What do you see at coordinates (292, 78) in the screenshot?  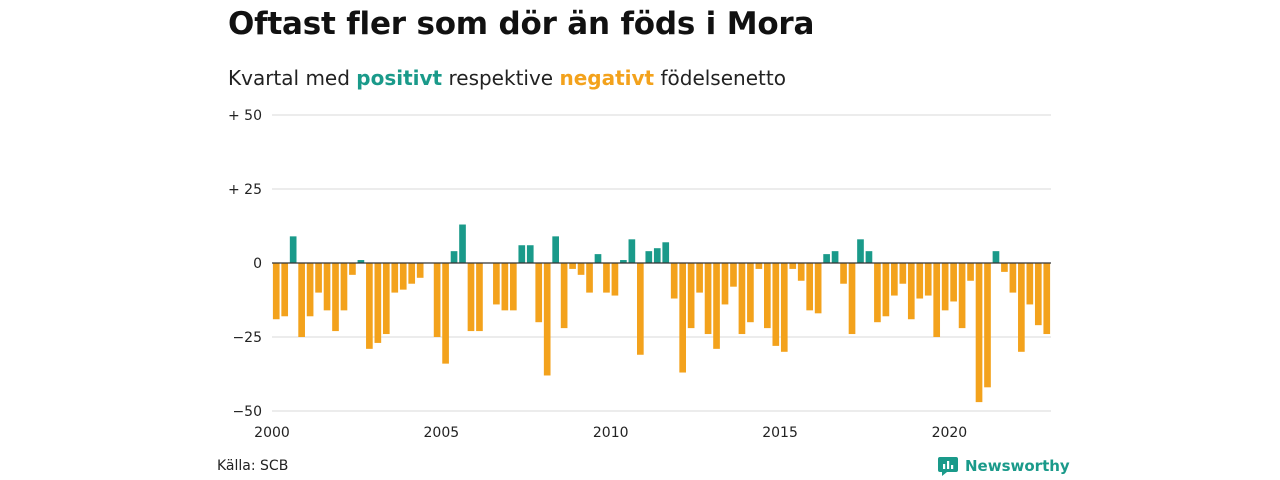 I see `subtitle-prefix: Kvartal med` at bounding box center [292, 78].